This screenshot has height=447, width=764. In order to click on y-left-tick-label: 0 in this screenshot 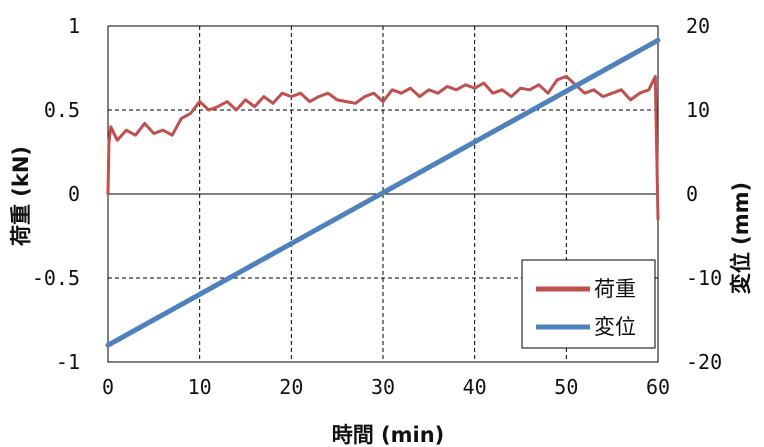, I will do `click(74, 194)`.